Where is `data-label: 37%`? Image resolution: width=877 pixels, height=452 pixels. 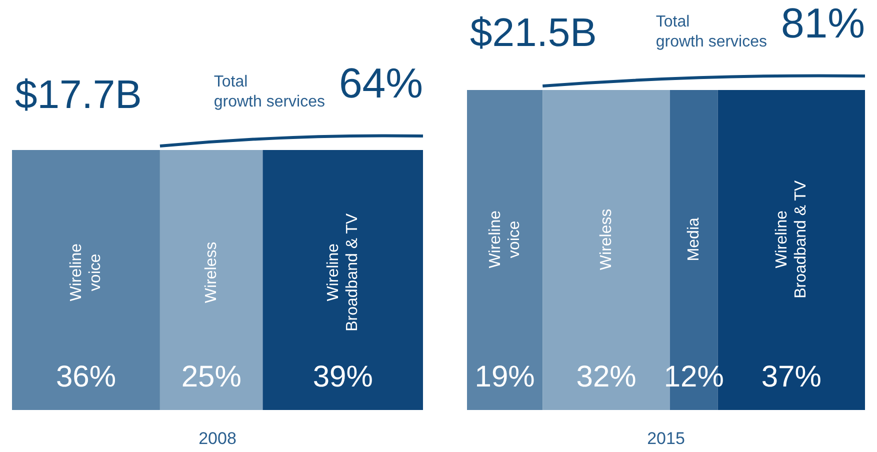 data-label: 37% is located at coordinates (791, 377).